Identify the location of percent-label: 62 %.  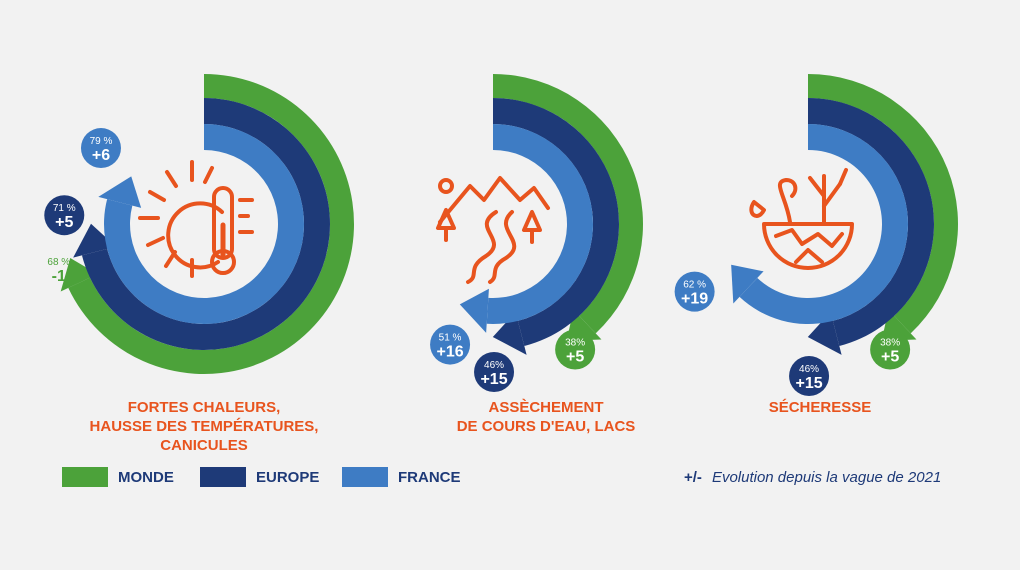
(694, 285).